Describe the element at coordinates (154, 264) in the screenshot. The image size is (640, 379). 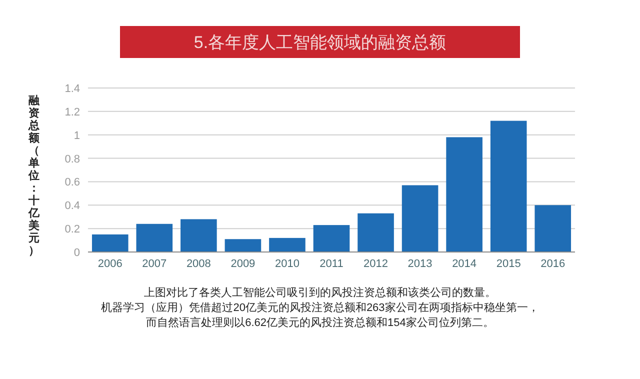
I see `x-tick-label: 2007` at that location.